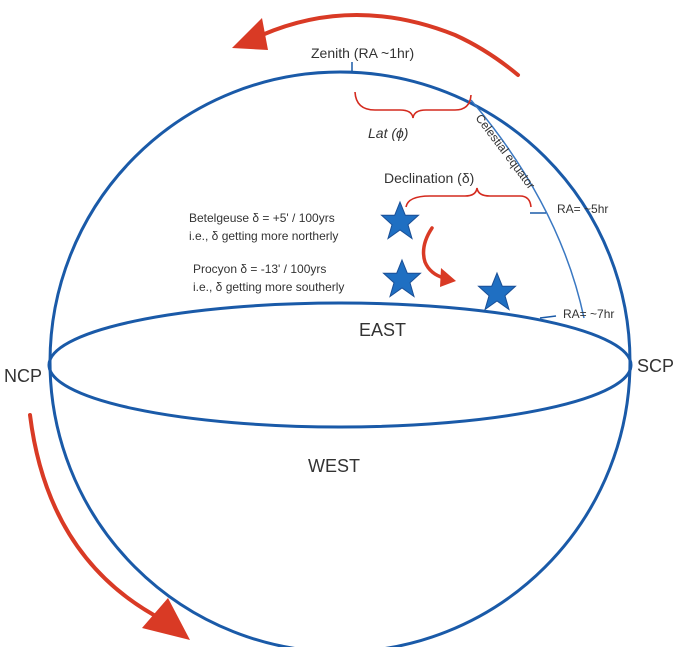 Image resolution: width=681 pixels, height=647 pixels. I want to click on star-motion-arrow-curve, so click(433, 253).